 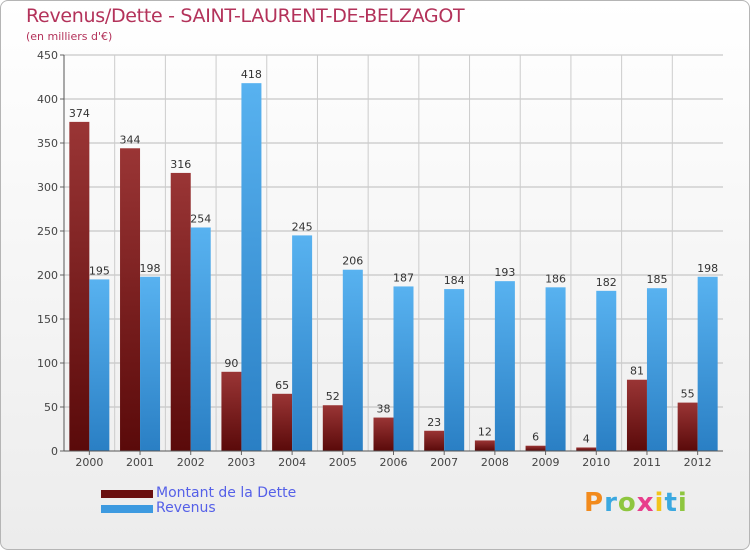 I want to click on bar-revenus-2008, so click(x=504, y=366).